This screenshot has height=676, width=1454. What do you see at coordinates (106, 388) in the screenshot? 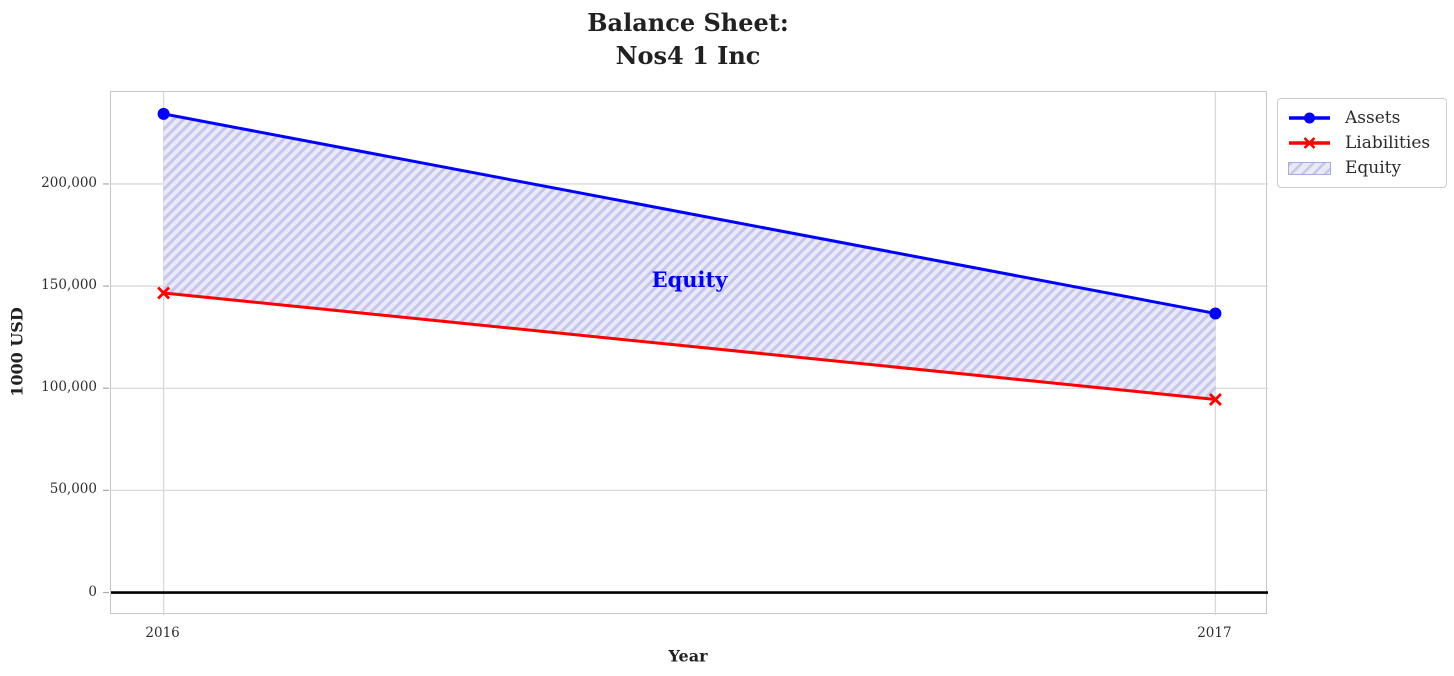
I see `axis-tick-marks` at bounding box center [106, 388].